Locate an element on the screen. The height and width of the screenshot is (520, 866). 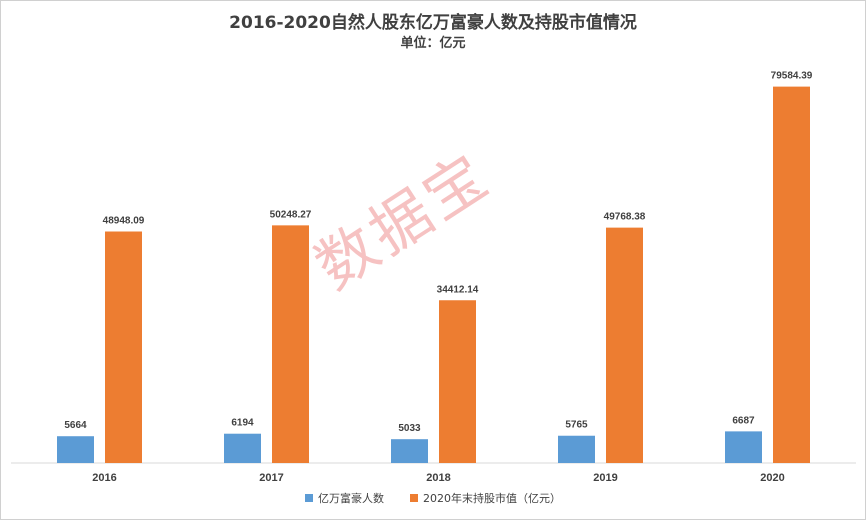
data-label-market-value-2019: 49768.38 is located at coordinates (625, 217).